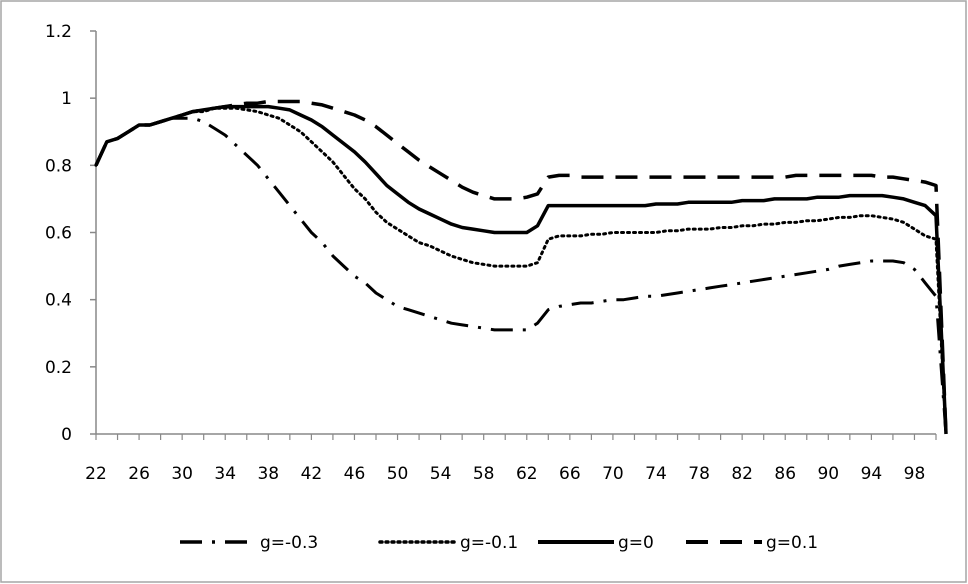 This screenshot has width=968, height=584. Describe the element at coordinates (58, 301) in the screenshot. I see `y-tick-label: 0.4` at that location.